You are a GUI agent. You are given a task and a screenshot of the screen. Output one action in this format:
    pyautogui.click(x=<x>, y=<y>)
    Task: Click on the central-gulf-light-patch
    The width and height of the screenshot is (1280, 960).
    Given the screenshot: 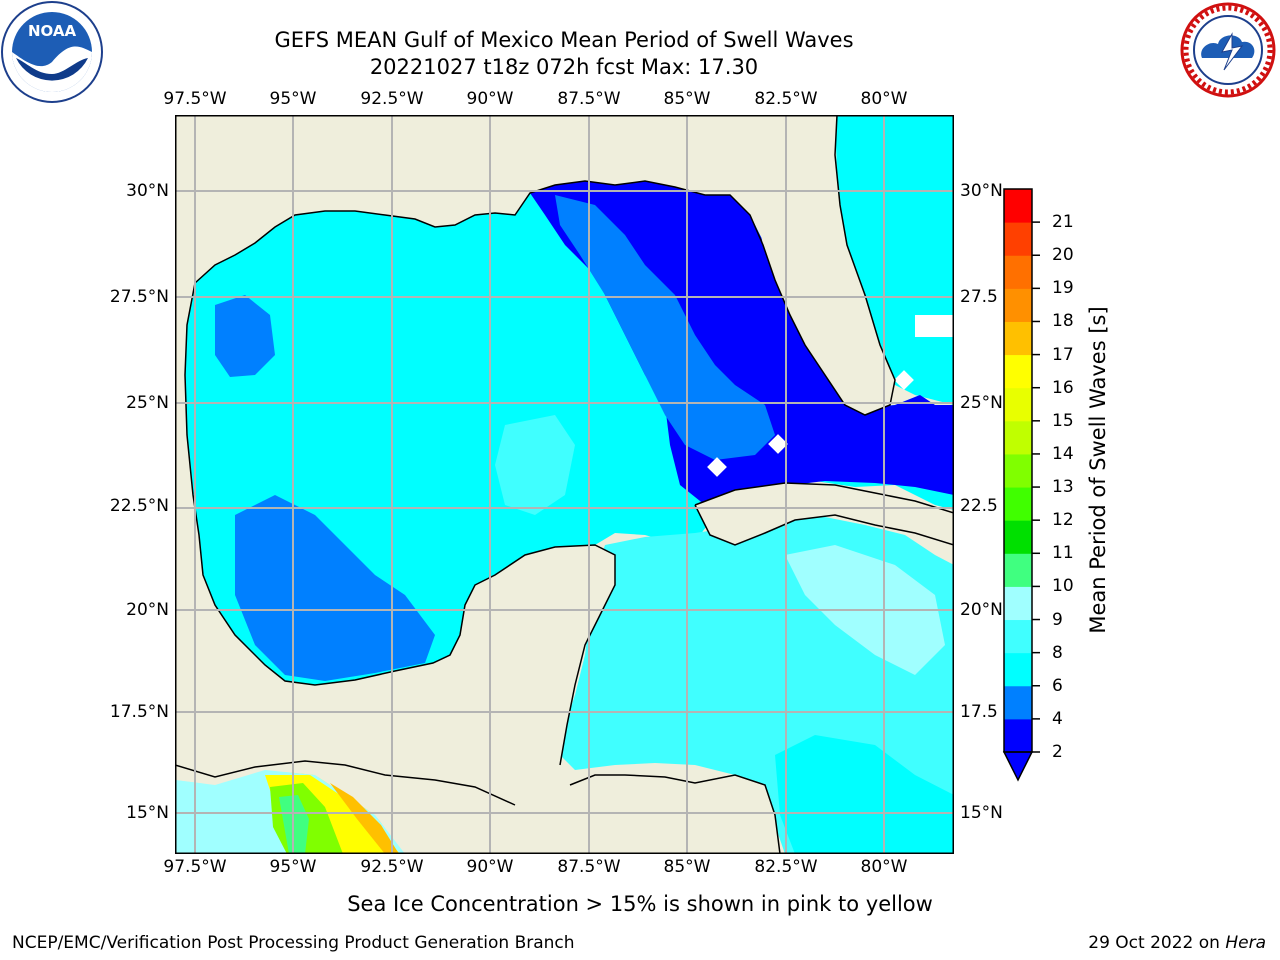 What is the action you would take?
    pyautogui.click(x=535, y=465)
    